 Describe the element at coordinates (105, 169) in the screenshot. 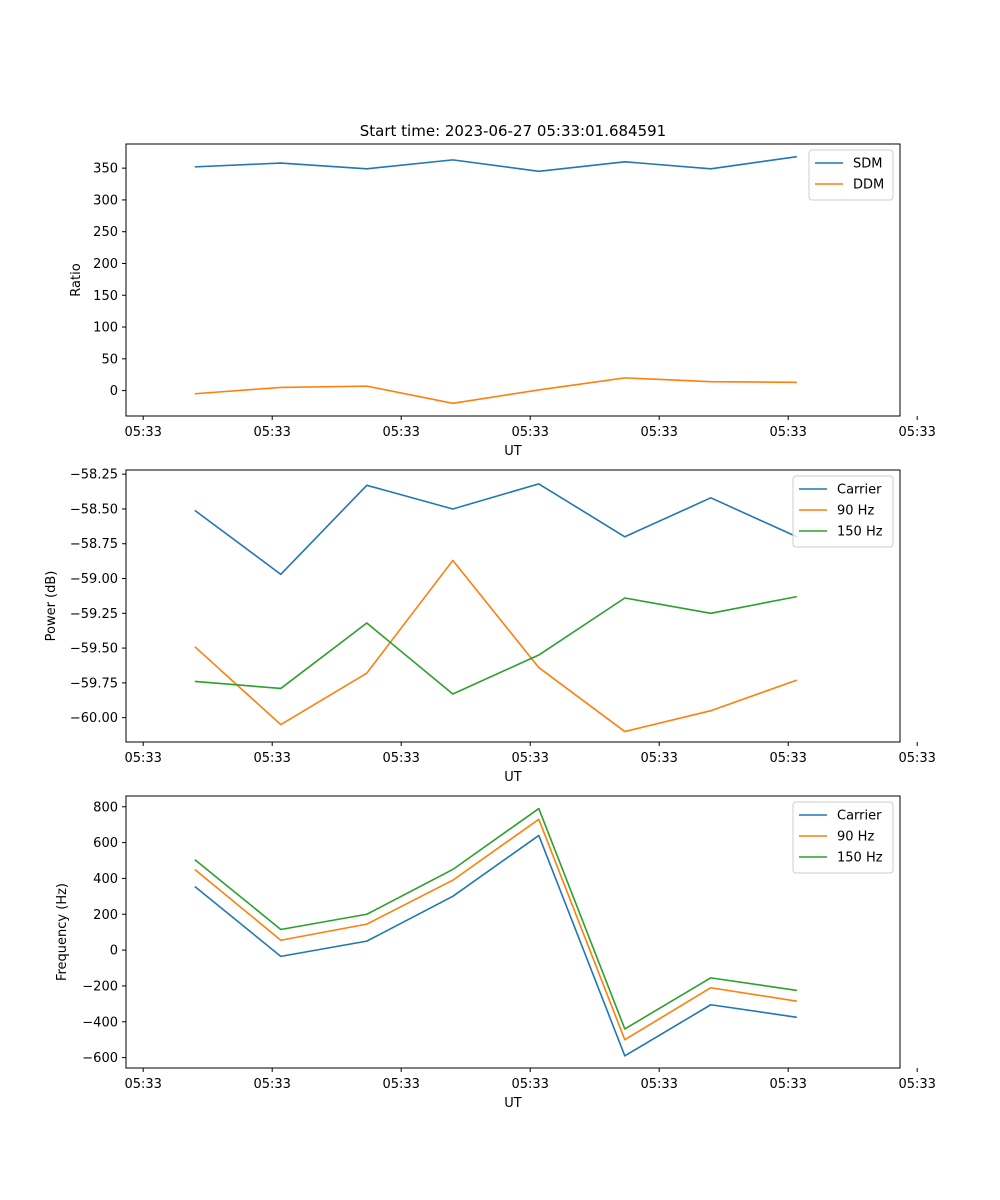

I see `y-tick-label: 350` at that location.